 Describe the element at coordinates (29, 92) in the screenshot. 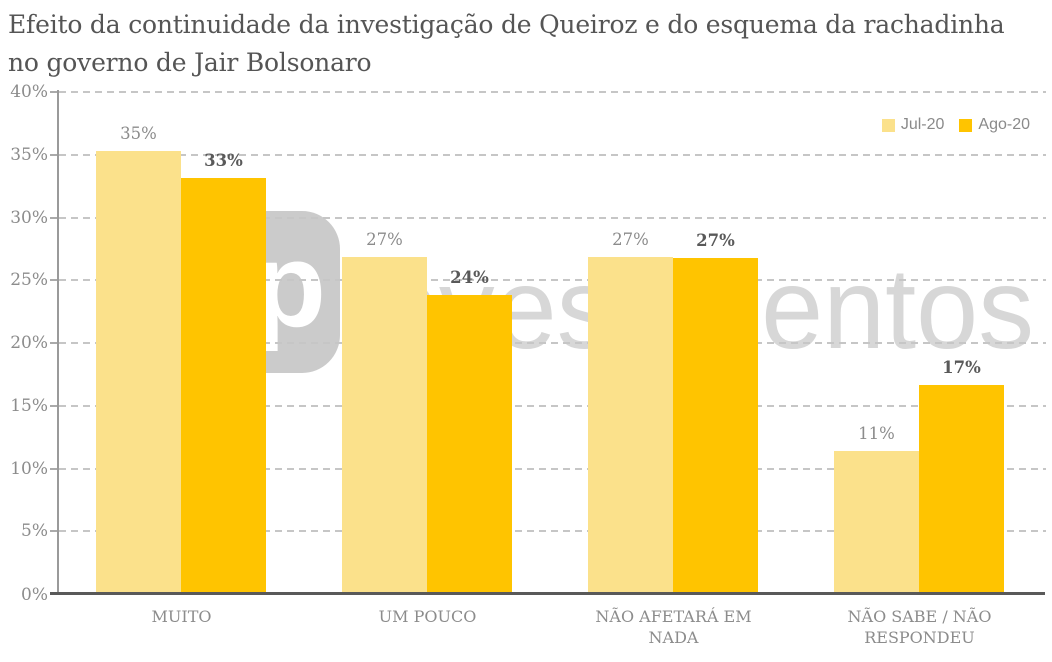

I see `y-axis-label-40: 40%` at that location.